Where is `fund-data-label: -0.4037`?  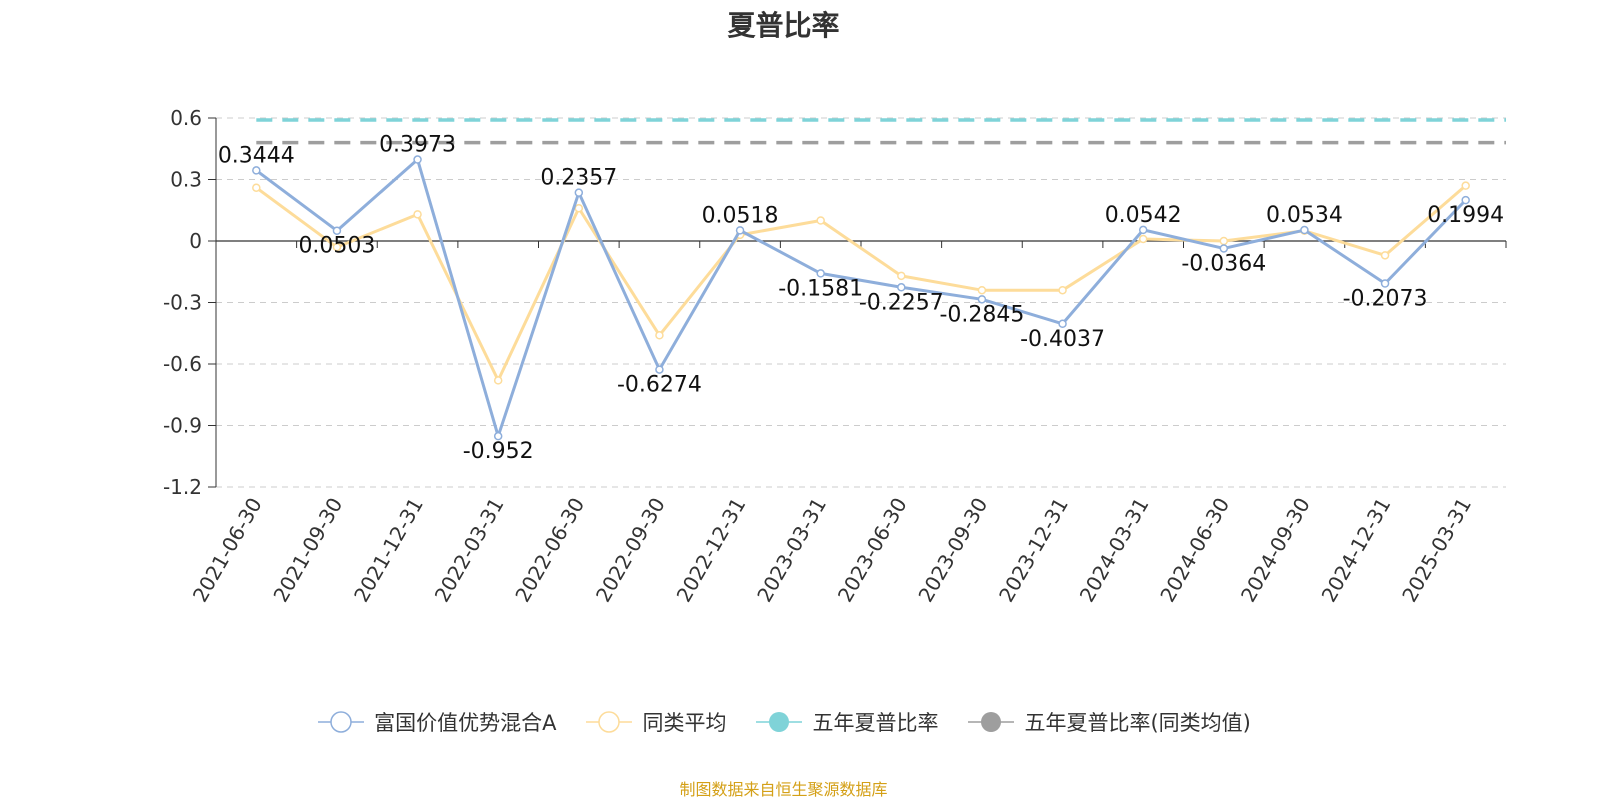 fund-data-label: -0.4037 is located at coordinates (1062, 339).